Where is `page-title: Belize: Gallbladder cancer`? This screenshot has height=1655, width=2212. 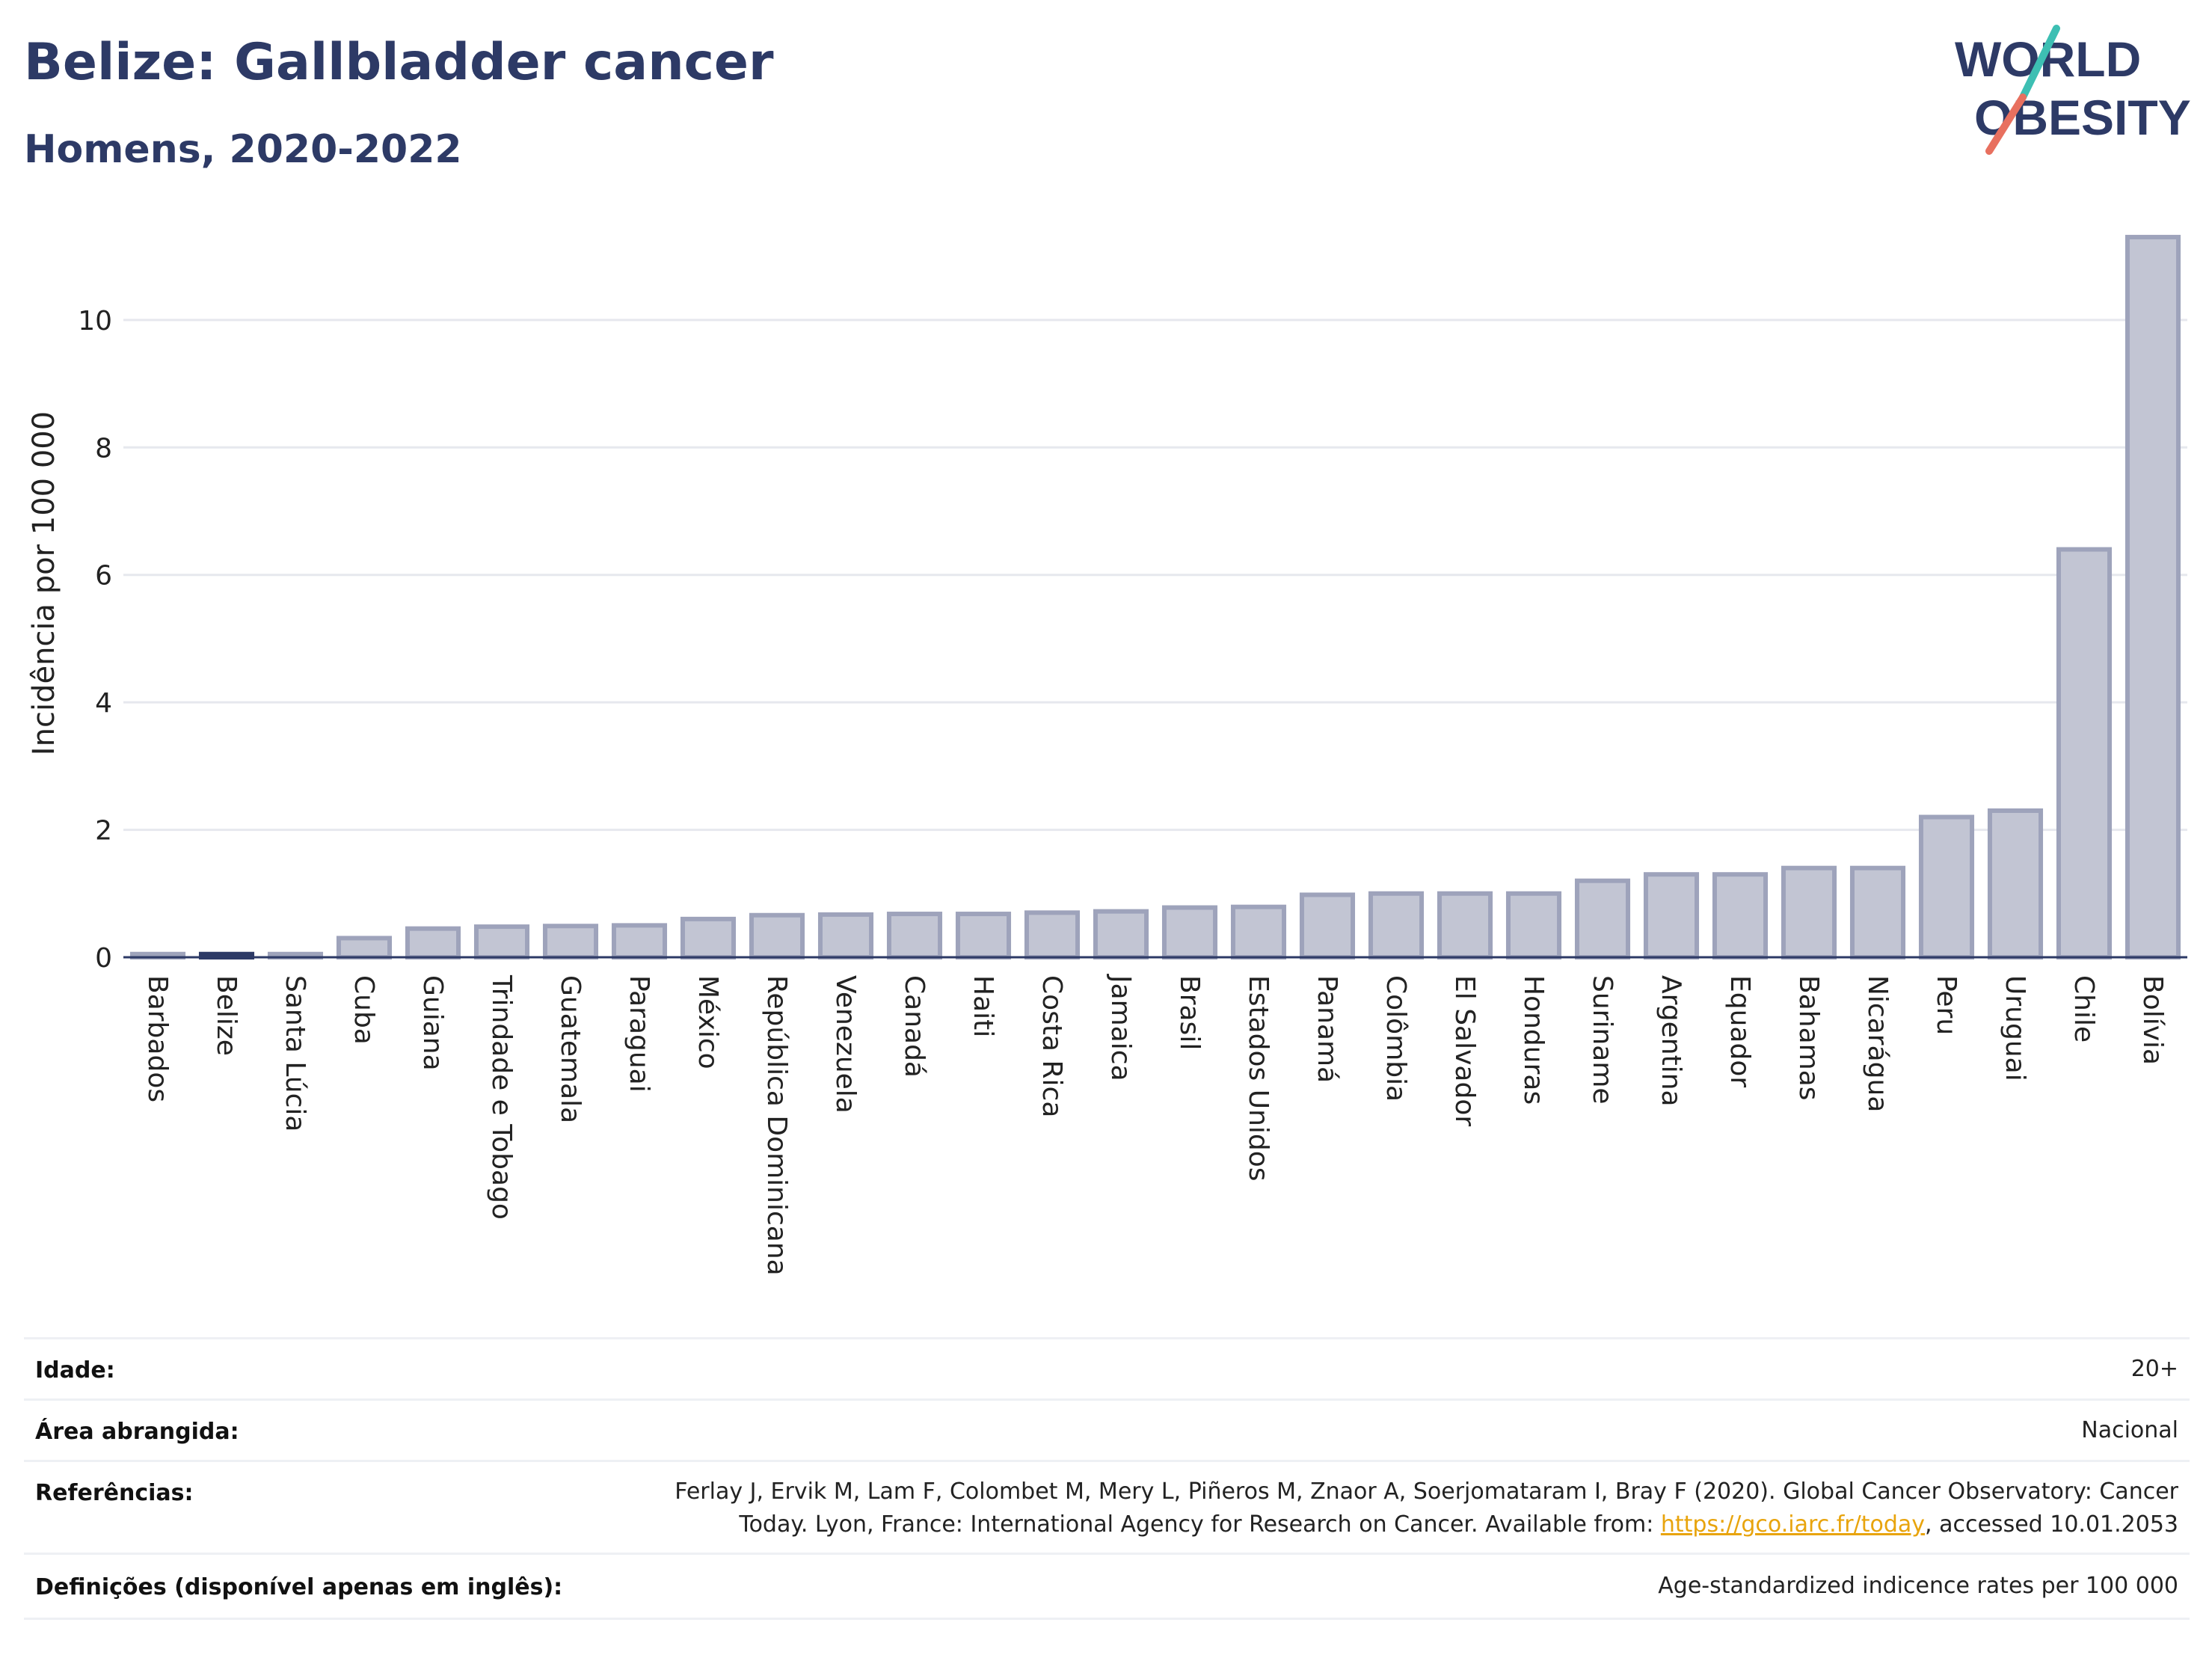
page-title: Belize: Gallbladder cancer is located at coordinates (399, 62).